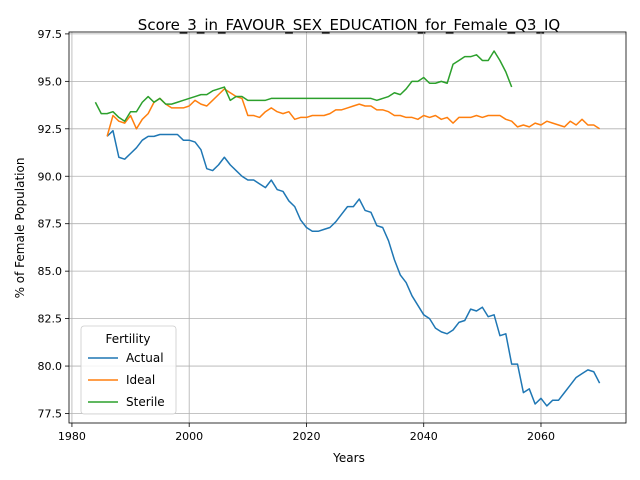 The image size is (640, 480). Describe the element at coordinates (541, 436) in the screenshot. I see `x-tick-label: 2060` at that location.